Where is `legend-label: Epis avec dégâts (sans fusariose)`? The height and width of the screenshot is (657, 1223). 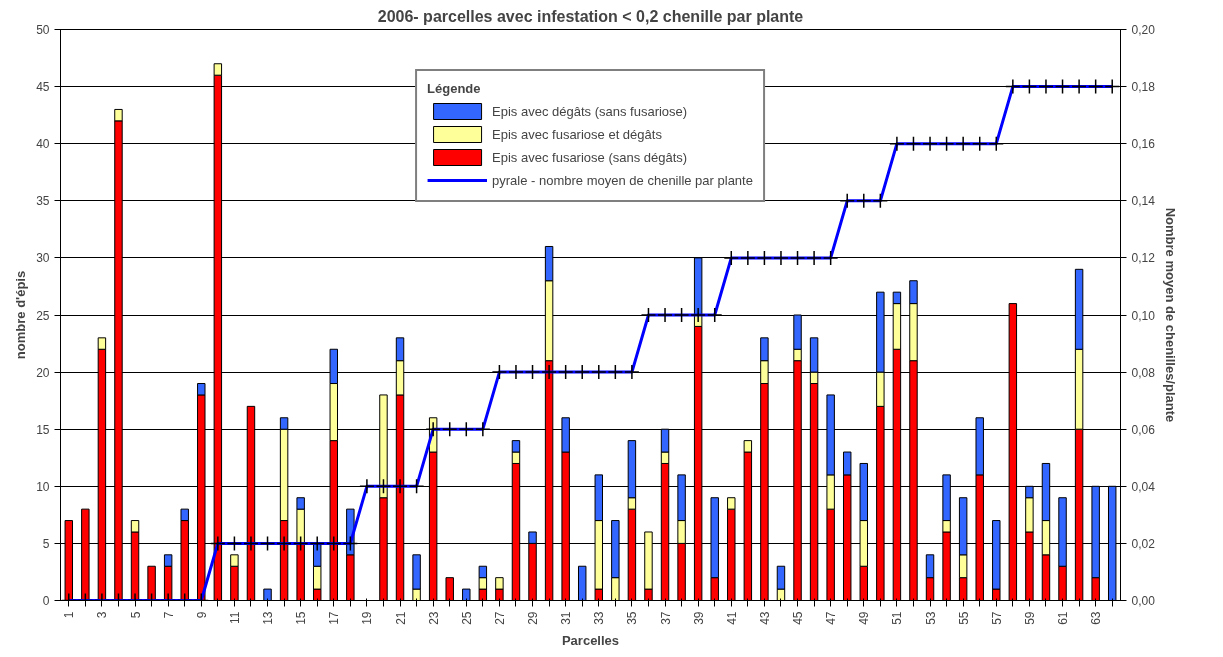 legend-label: Epis avec dégâts (sans fusariose) is located at coordinates (590, 111).